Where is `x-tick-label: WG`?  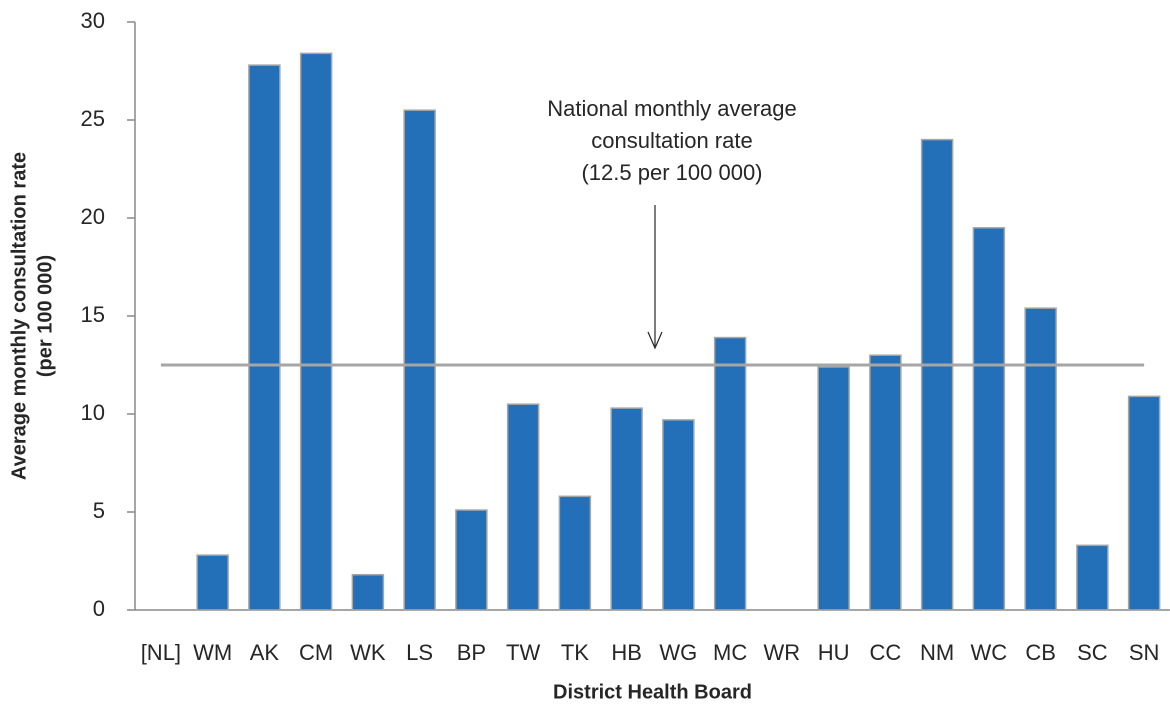
x-tick-label: WG is located at coordinates (678, 652).